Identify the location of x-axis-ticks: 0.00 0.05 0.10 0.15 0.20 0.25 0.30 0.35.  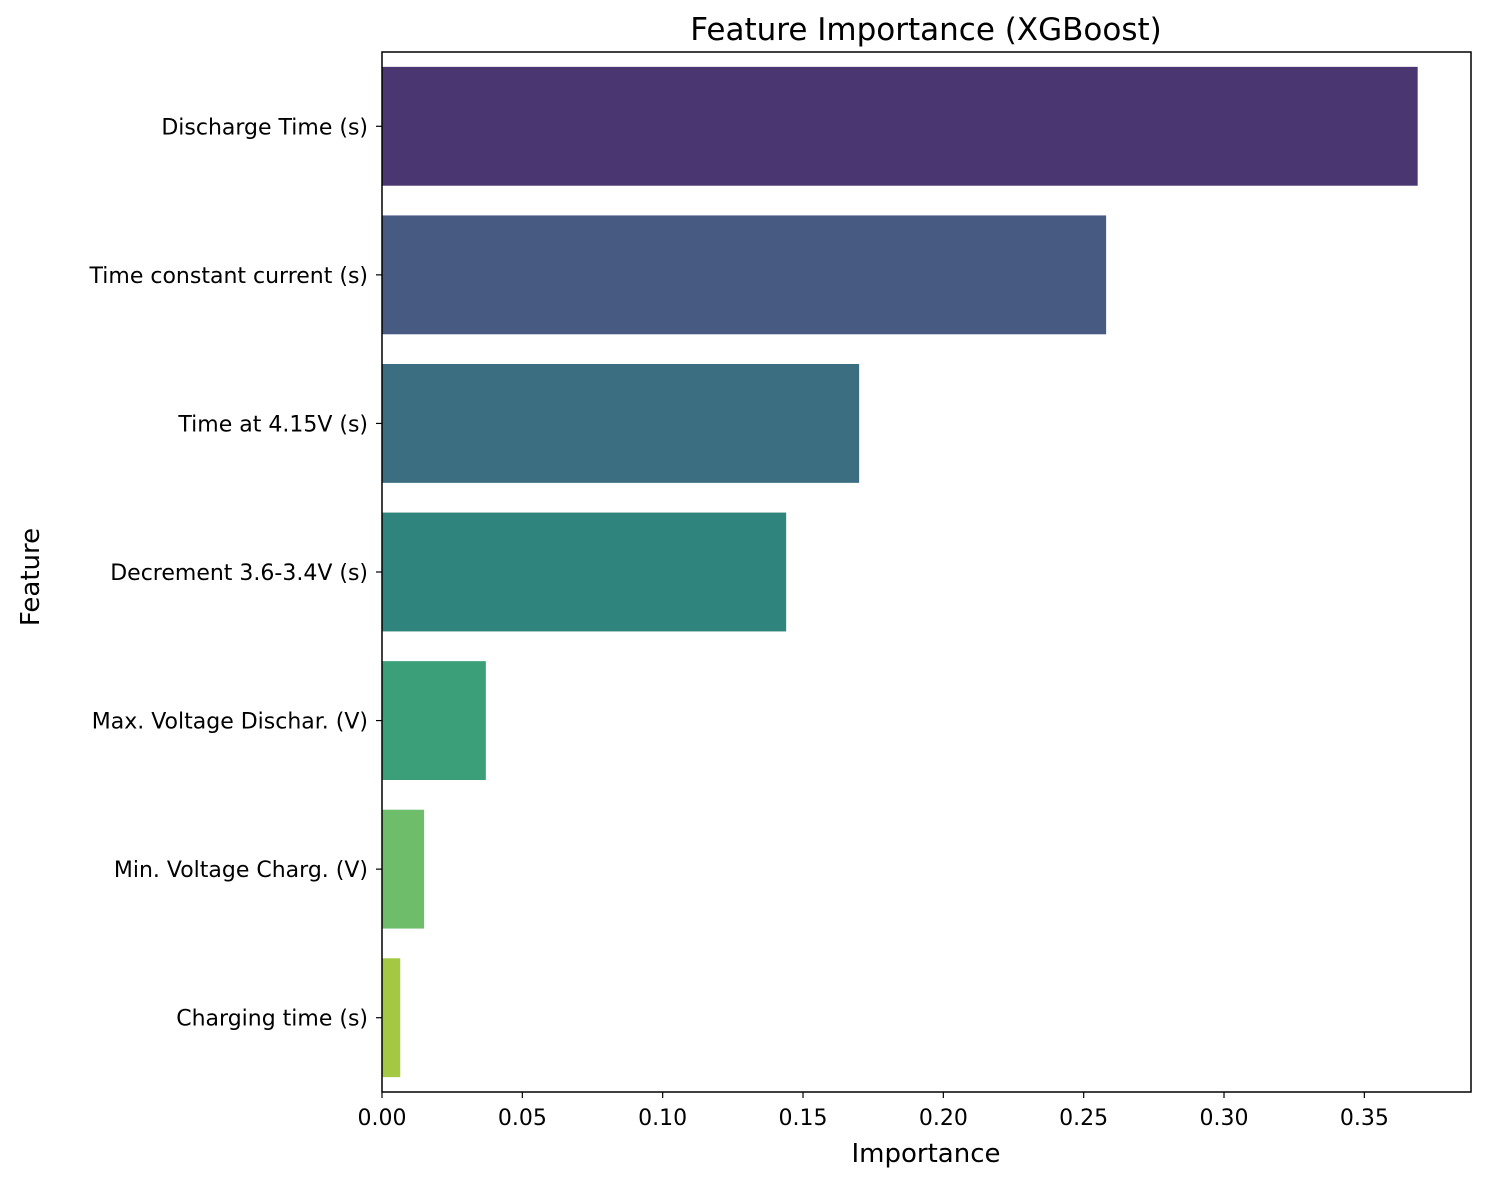
(873, 1111).